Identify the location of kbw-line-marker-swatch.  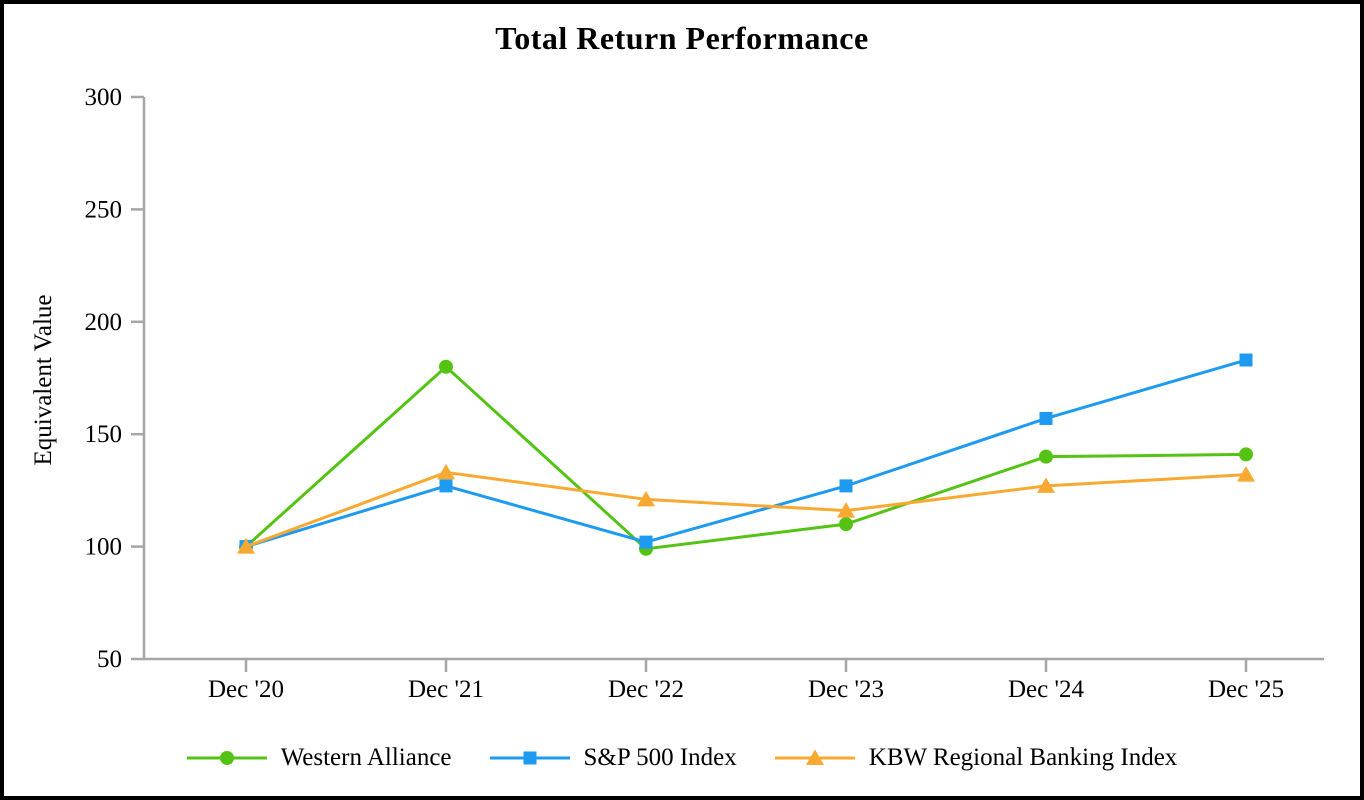
(814, 758).